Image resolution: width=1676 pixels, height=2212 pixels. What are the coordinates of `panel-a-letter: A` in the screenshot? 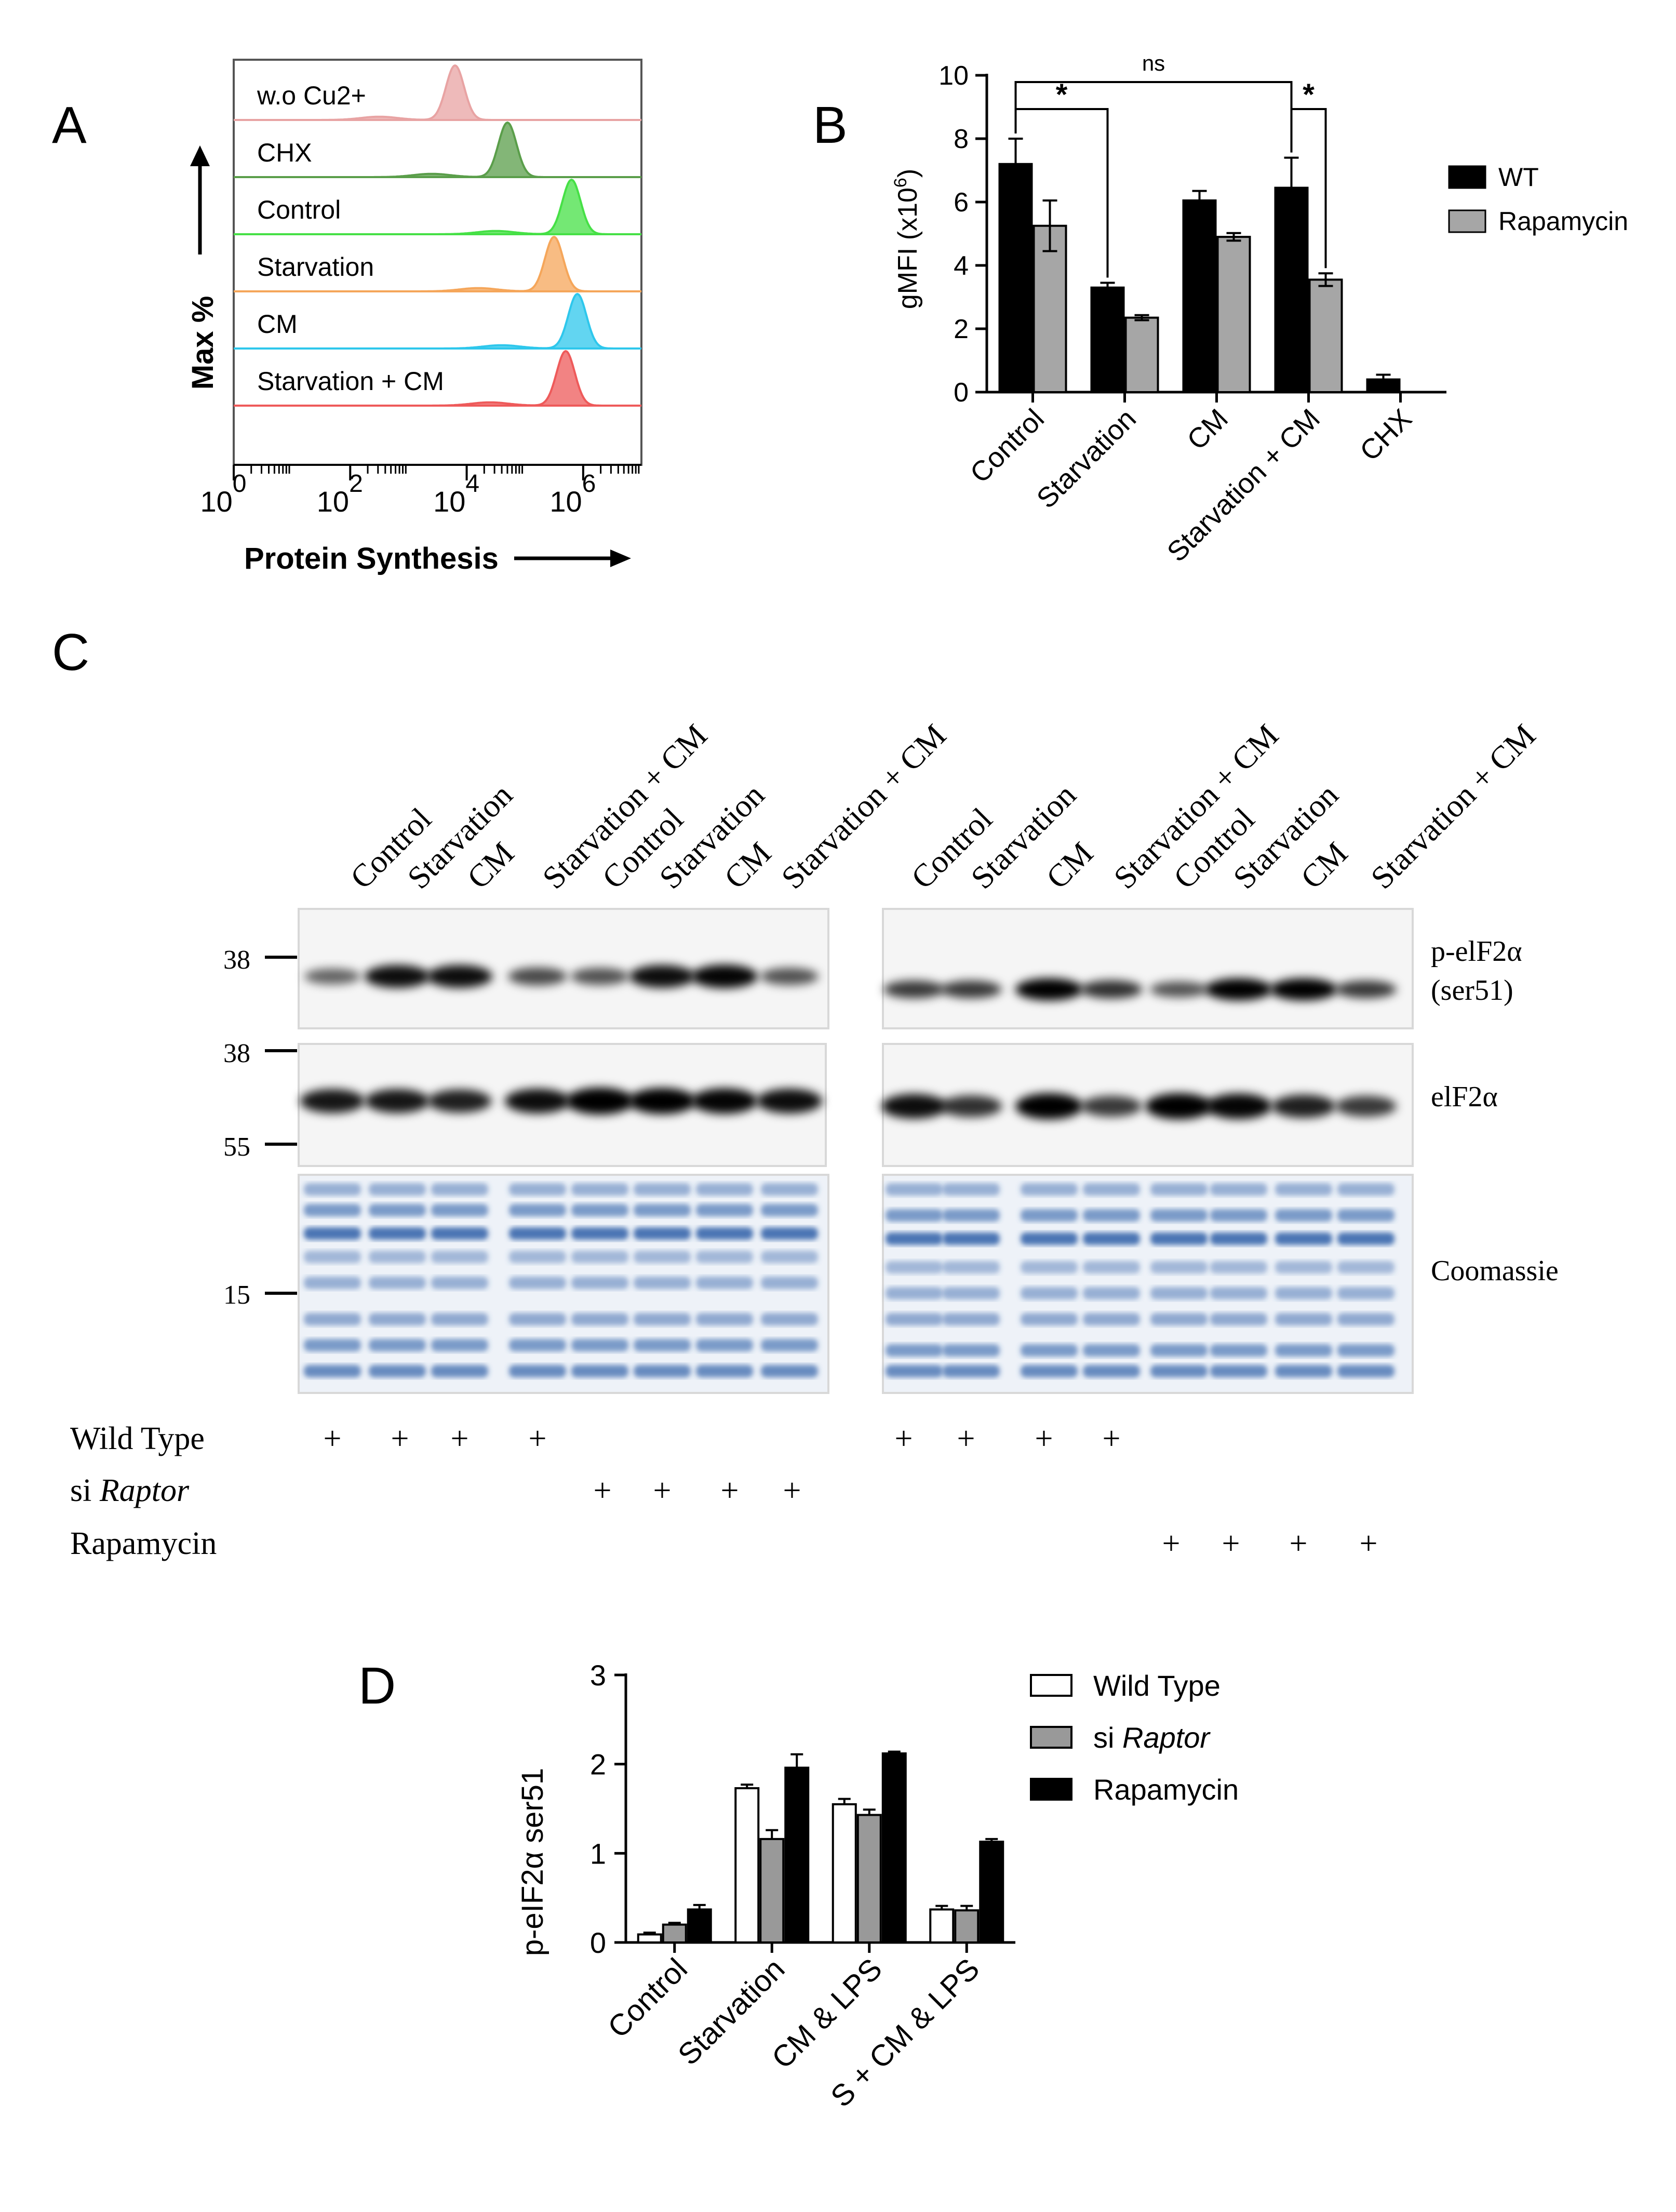 It's located at (69, 125).